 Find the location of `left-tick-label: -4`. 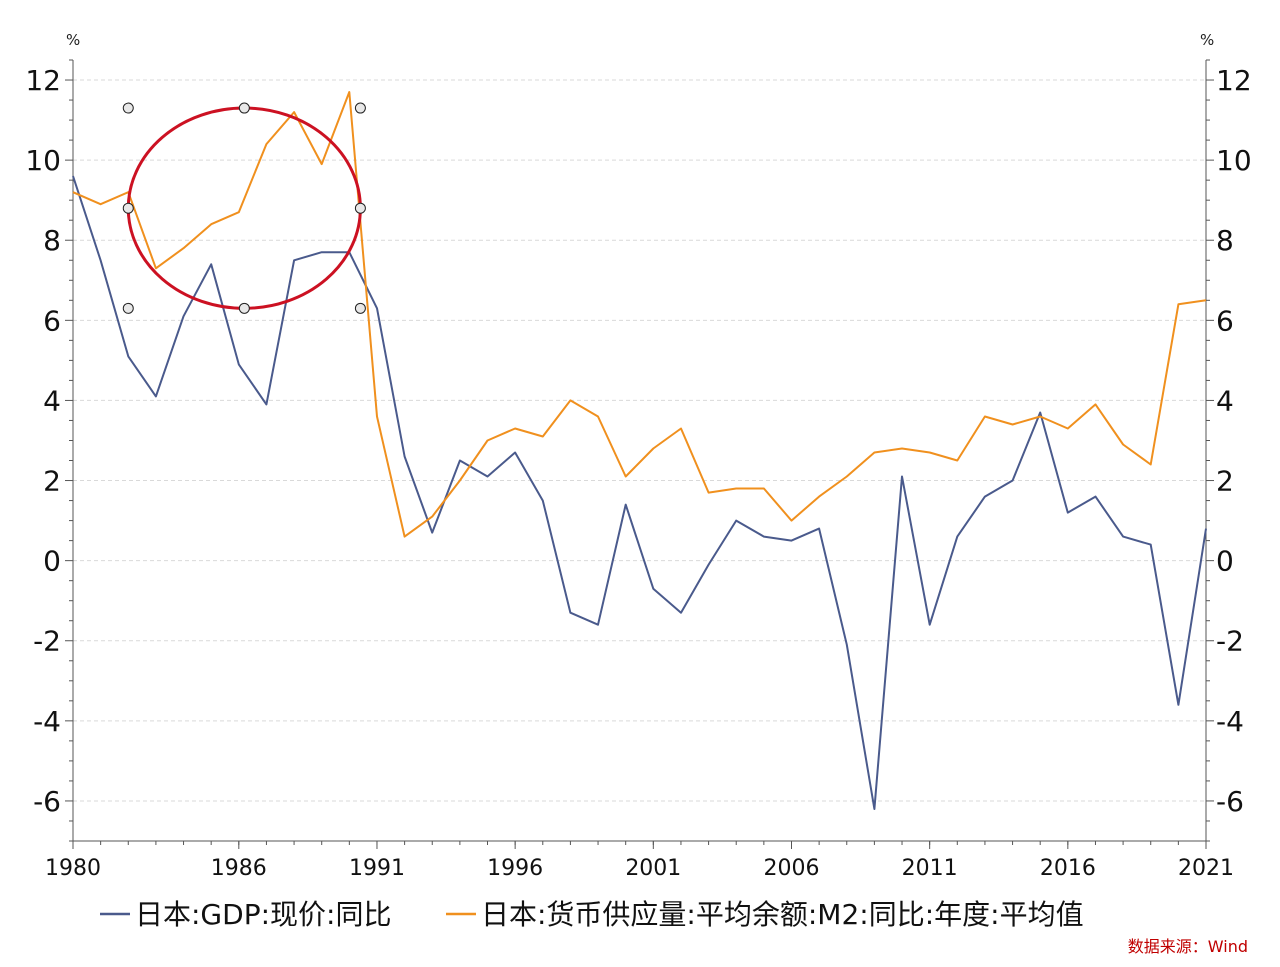

left-tick-label: -4 is located at coordinates (47, 721).